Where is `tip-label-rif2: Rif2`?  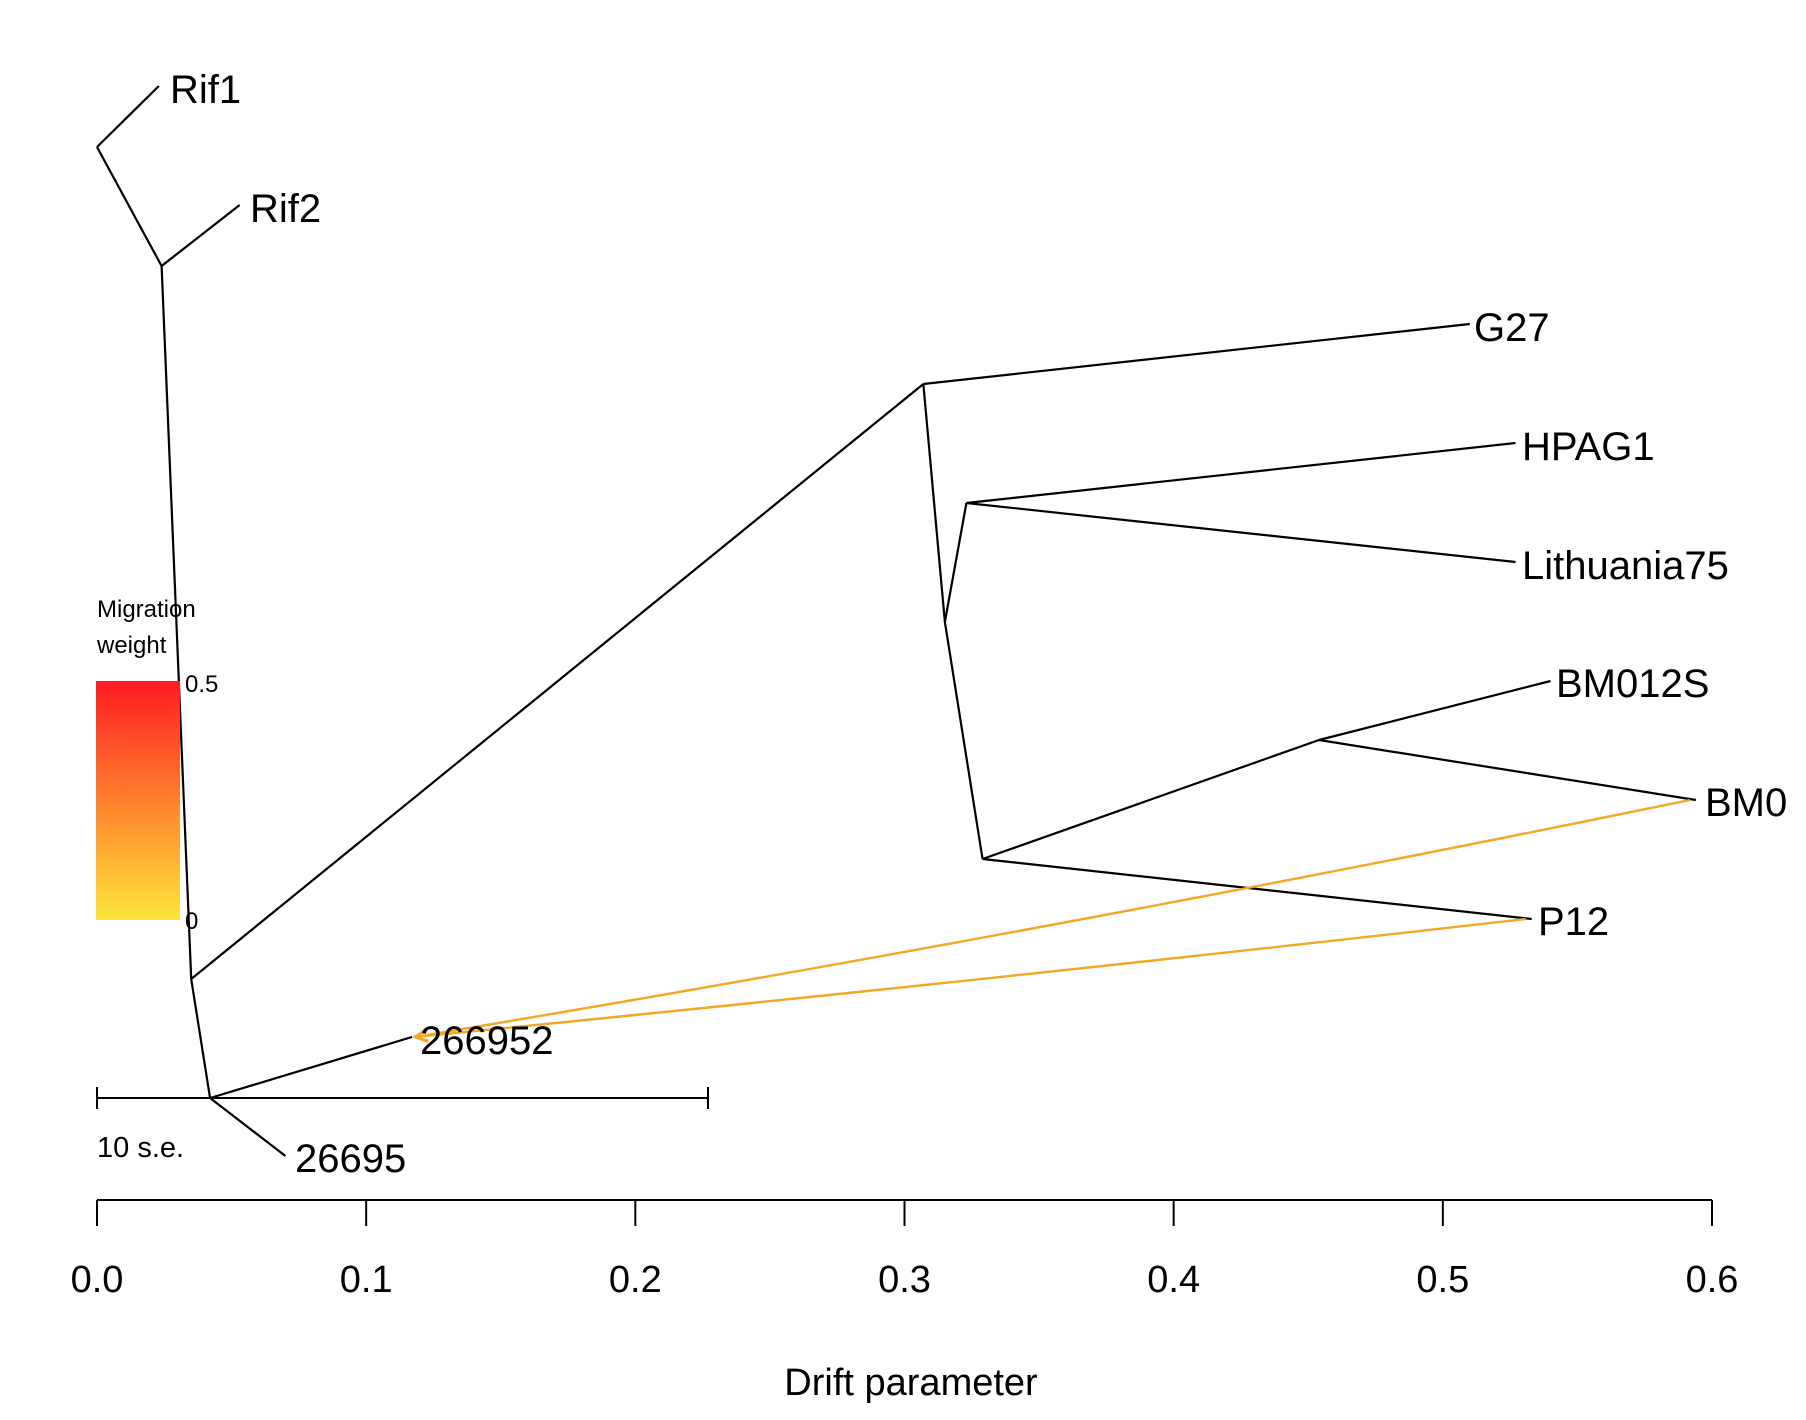
tip-label-rif2: Rif2 is located at coordinates (285, 209).